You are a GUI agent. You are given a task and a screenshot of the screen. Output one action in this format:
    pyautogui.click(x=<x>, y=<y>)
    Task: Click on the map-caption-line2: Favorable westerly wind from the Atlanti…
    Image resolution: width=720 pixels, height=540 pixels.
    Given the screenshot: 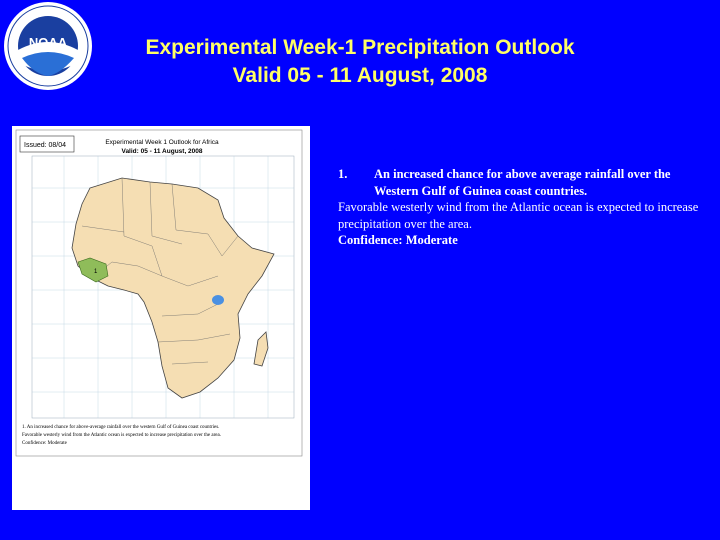 What is the action you would take?
    pyautogui.click(x=121, y=435)
    